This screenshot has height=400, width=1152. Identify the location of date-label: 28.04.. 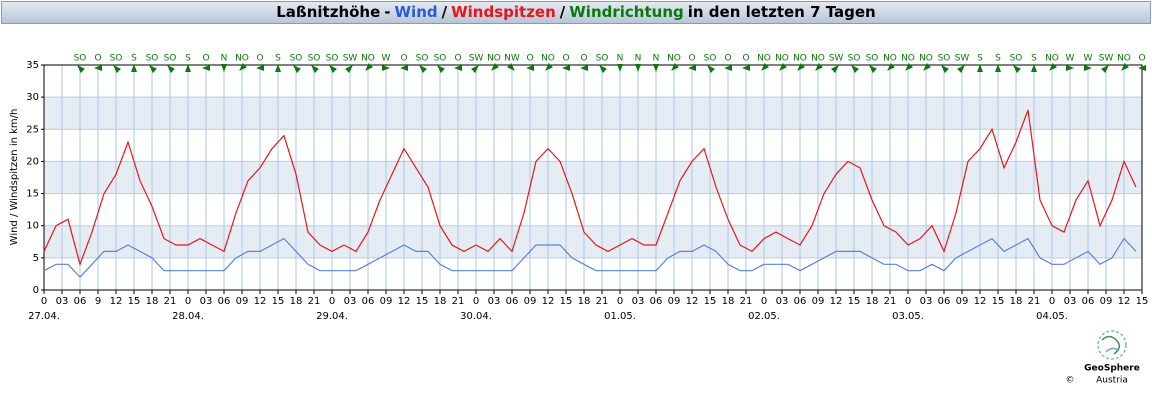
(188, 316).